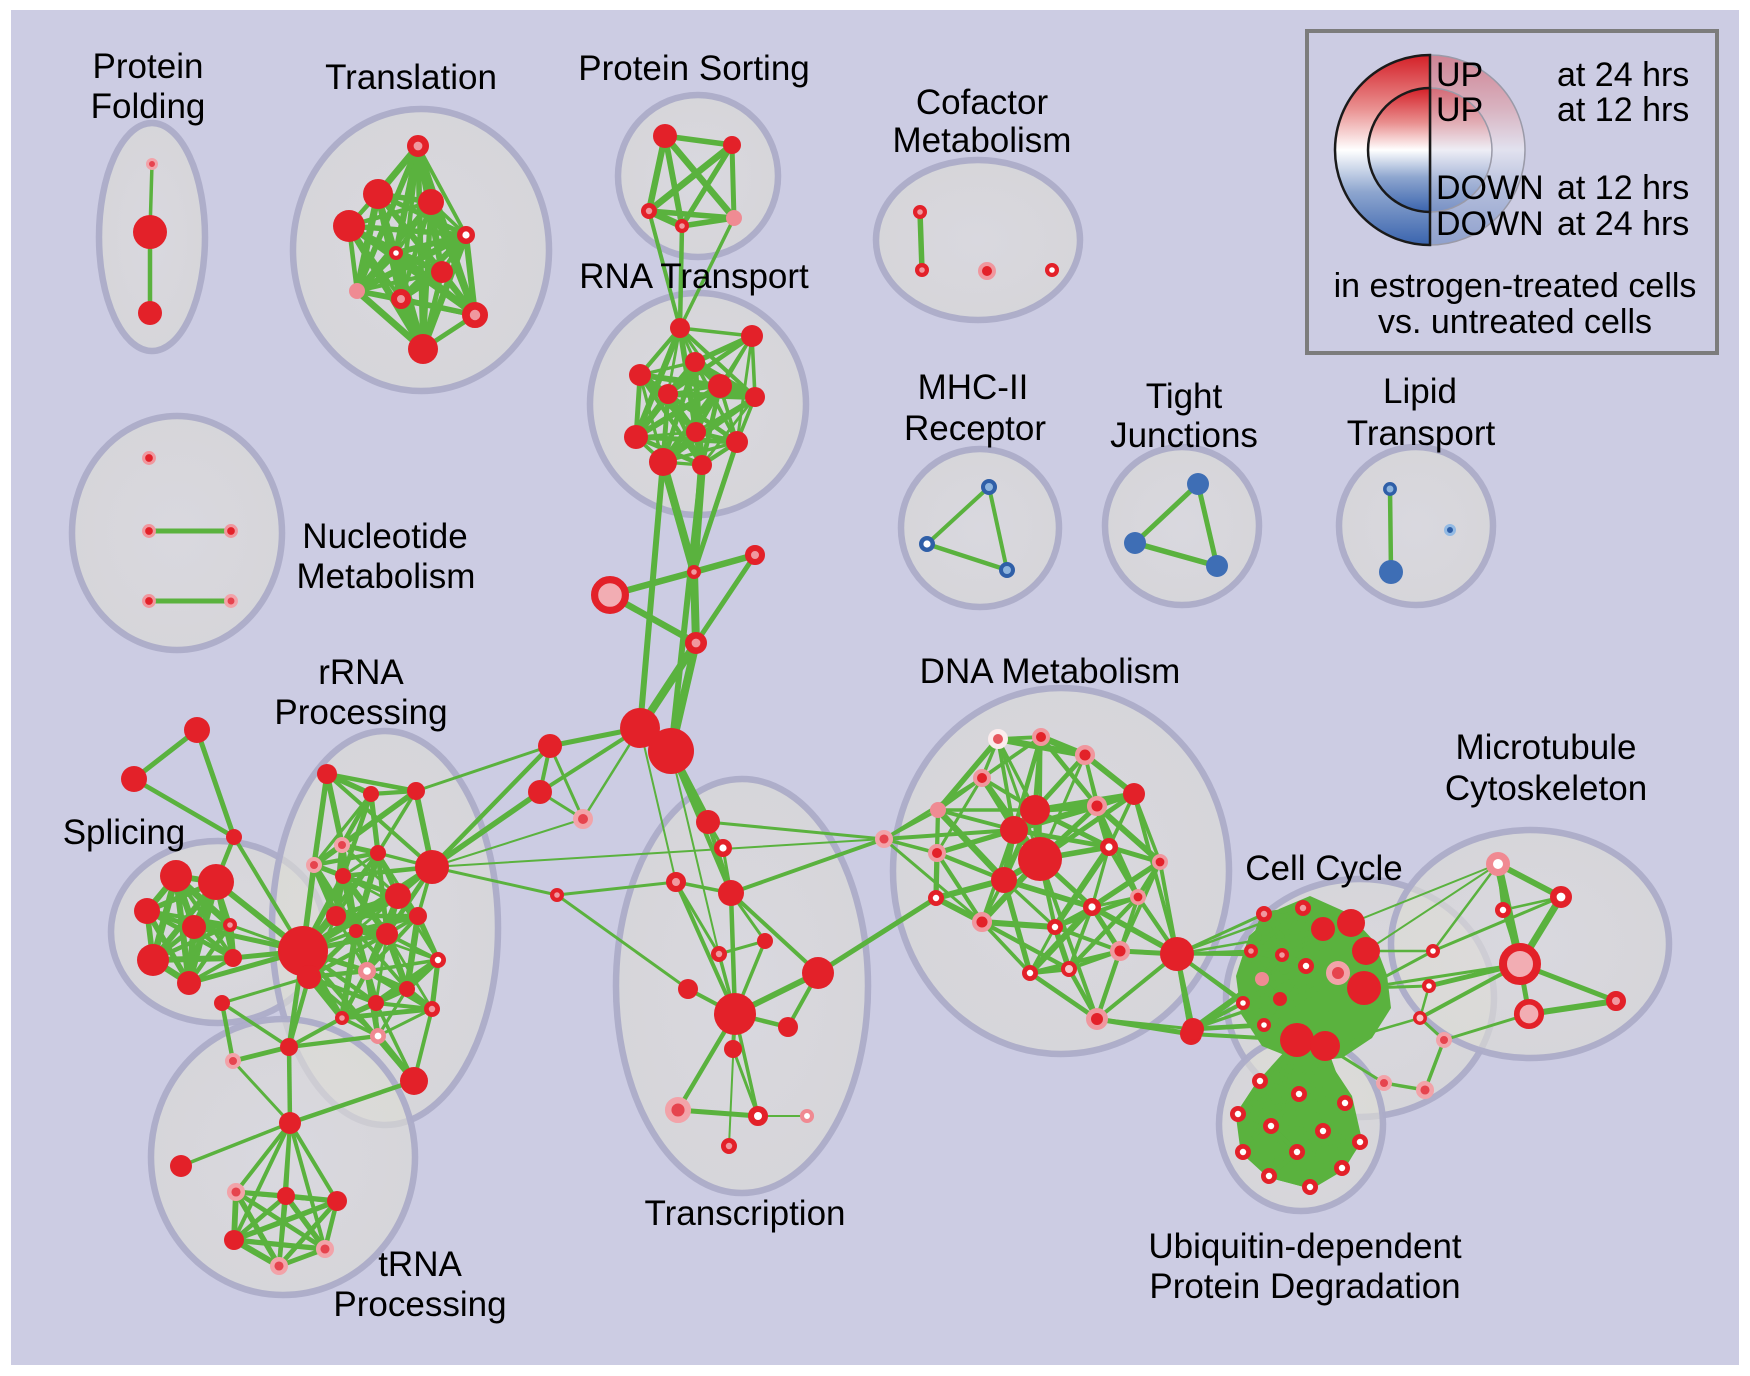 The width and height of the screenshot is (1750, 1376). Describe the element at coordinates (1304, 1286) in the screenshot. I see `svg-text: Protein Degradation` at that location.